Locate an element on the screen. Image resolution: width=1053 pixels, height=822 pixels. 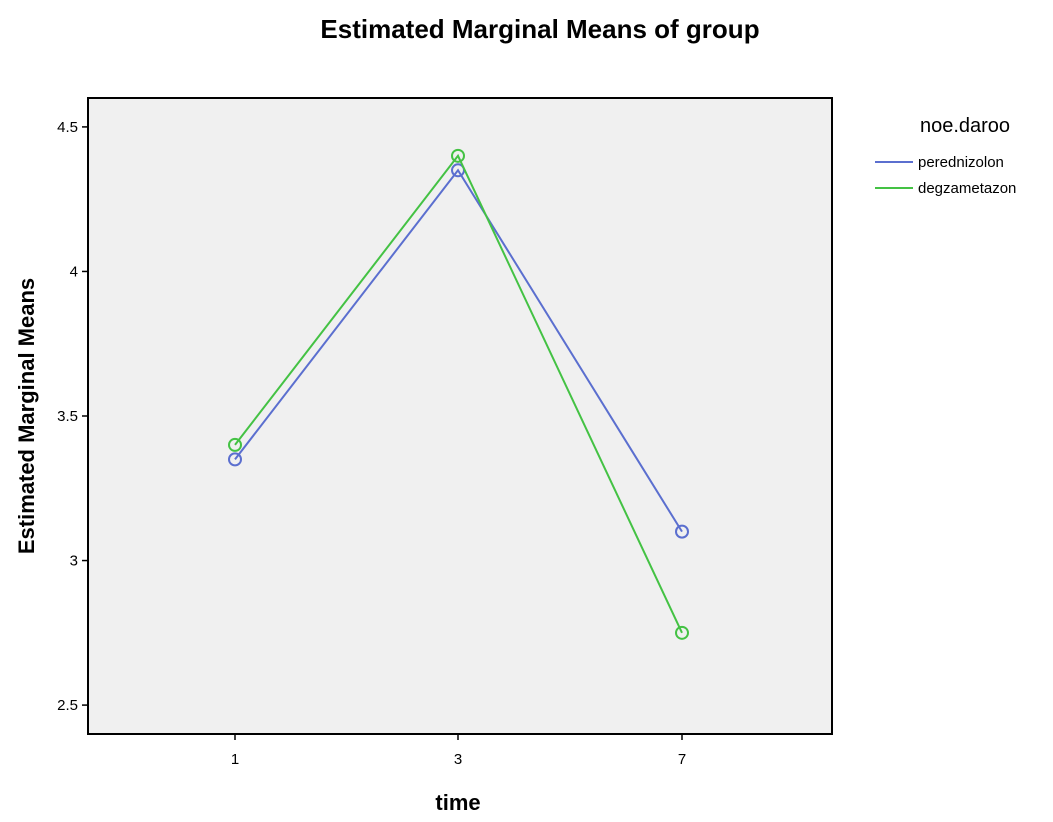
y-axis: 2.5 3 3.5 4 4.5 is located at coordinates (72, 416).